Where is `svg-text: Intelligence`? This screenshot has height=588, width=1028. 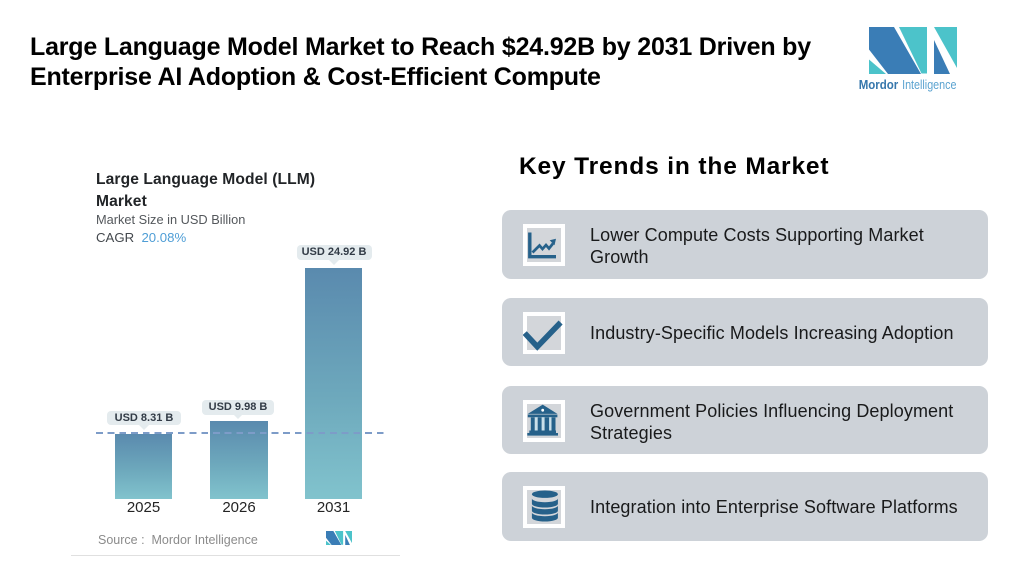
svg-text: Intelligence is located at coordinates (929, 84).